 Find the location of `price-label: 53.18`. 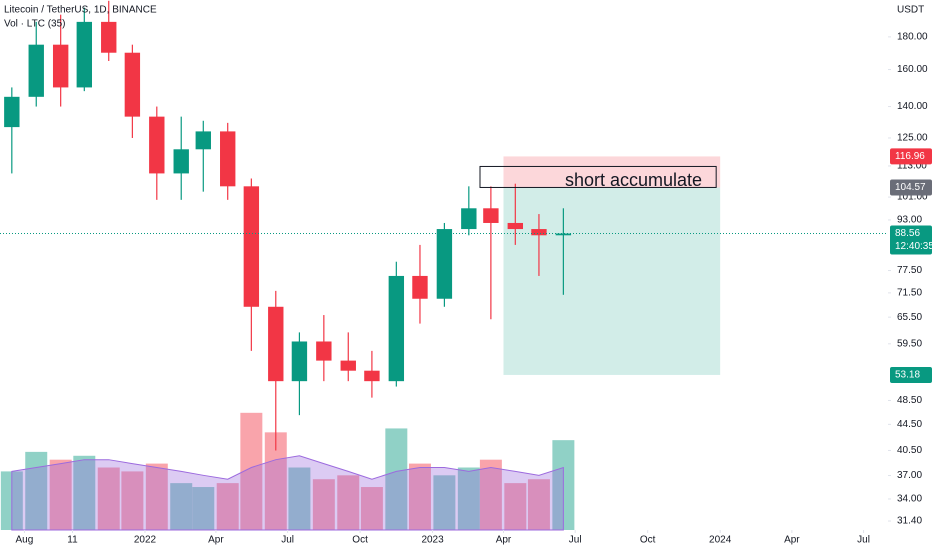

price-label: 53.18 is located at coordinates (907, 375).